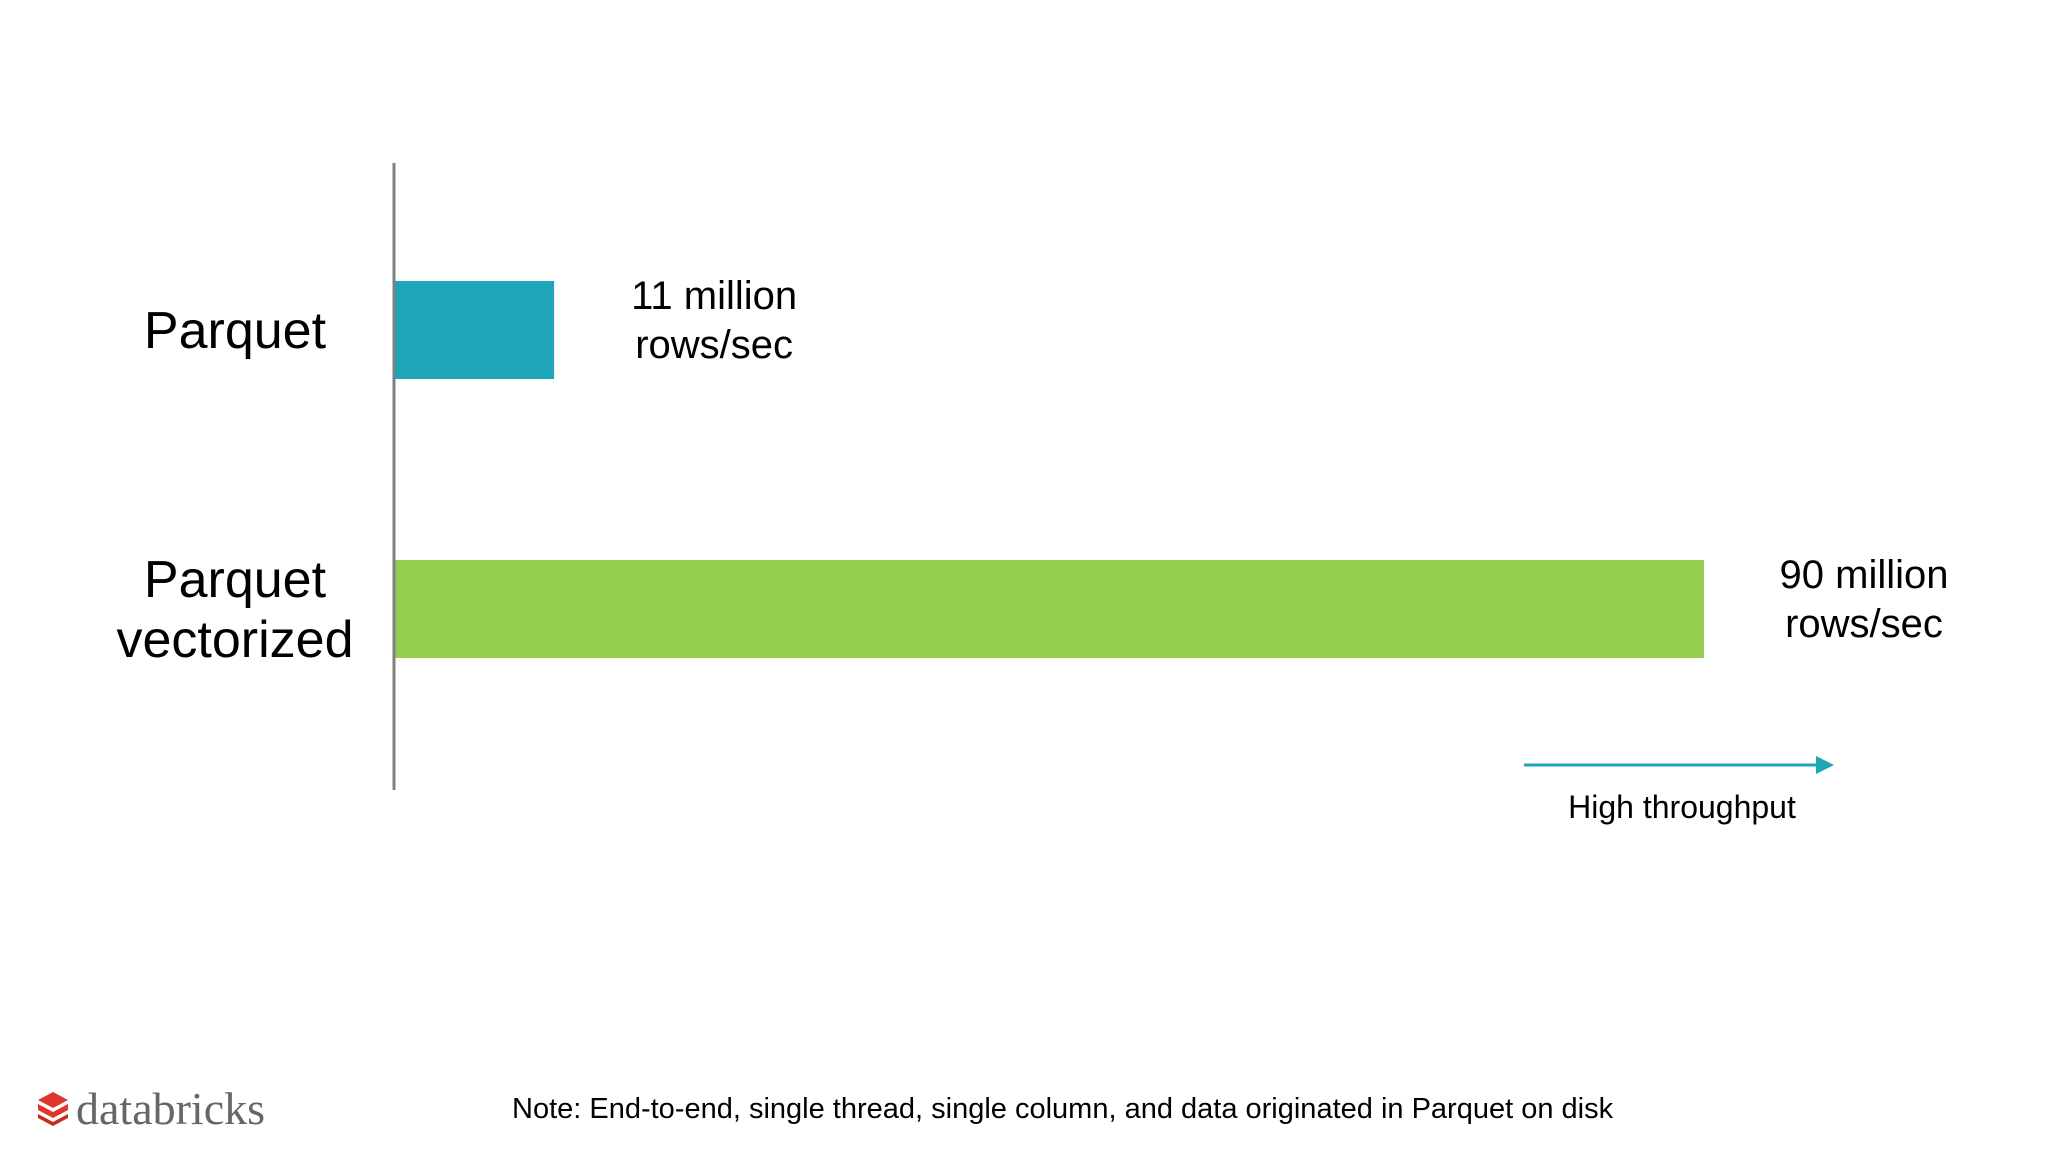  Describe the element at coordinates (1864, 599) in the screenshot. I see `value-label-1: 90 million rows/sec` at that location.